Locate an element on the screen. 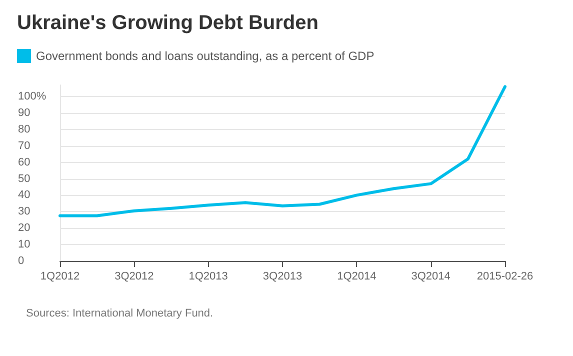 The image size is (573, 356). y-tick-label: 30 is located at coordinates (24, 212).